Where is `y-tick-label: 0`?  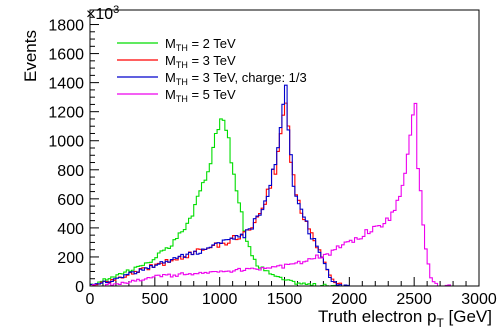 y-tick-label: 0 is located at coordinates (79, 287).